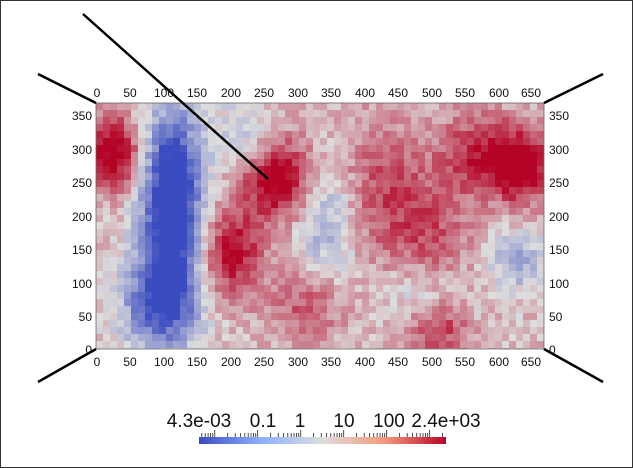  Describe the element at coordinates (175, 96) in the screenshot. I see `probe-line` at that location.